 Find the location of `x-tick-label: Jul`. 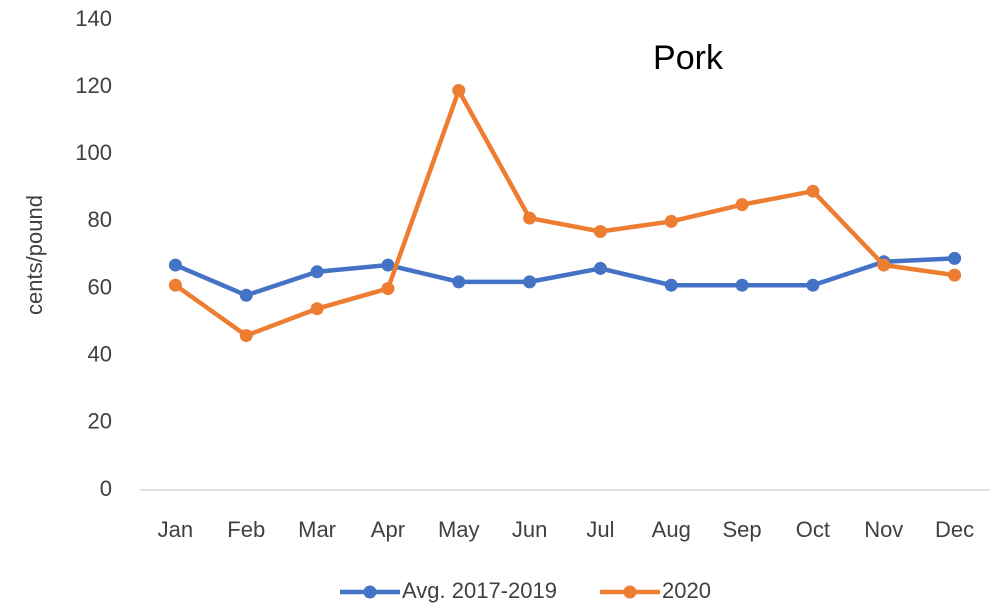

x-tick-label: Jul is located at coordinates (600, 529).